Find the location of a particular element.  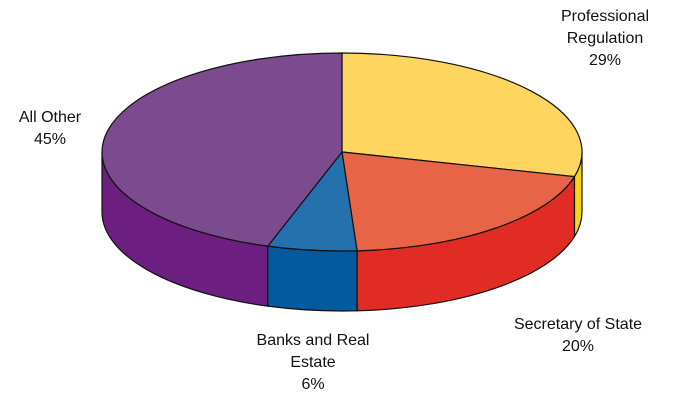

slice-percent: 29% is located at coordinates (605, 60).